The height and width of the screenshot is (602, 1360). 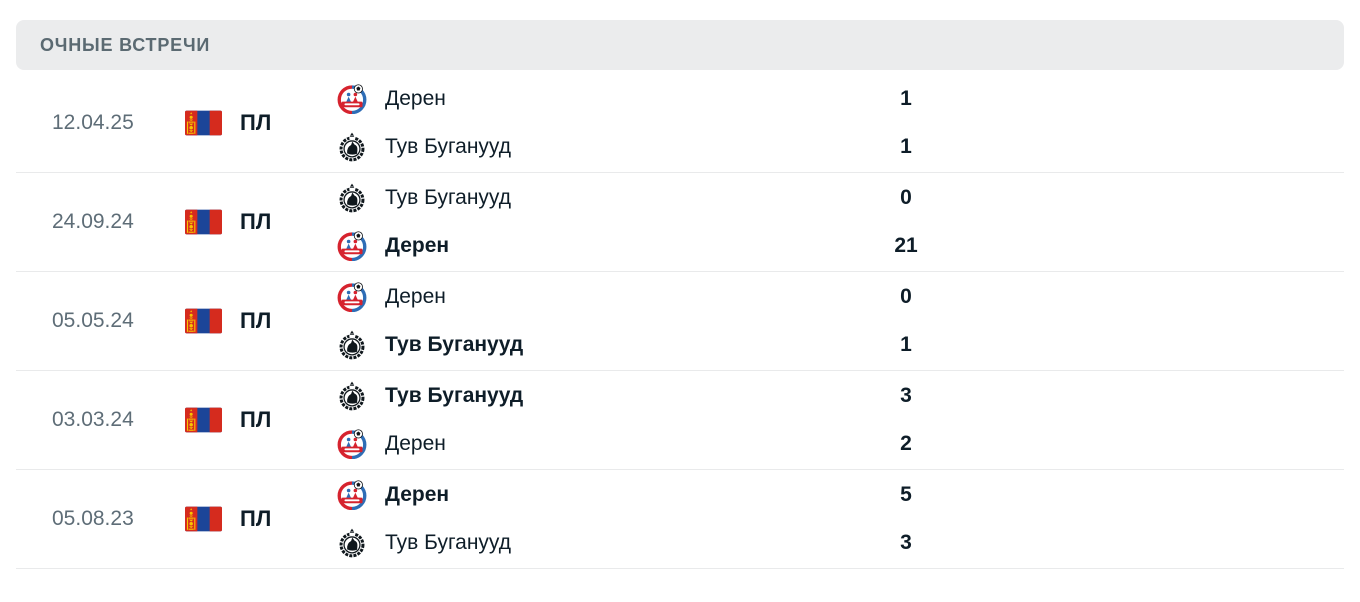 What do you see at coordinates (906, 494) in the screenshot?
I see `team-score: 5` at bounding box center [906, 494].